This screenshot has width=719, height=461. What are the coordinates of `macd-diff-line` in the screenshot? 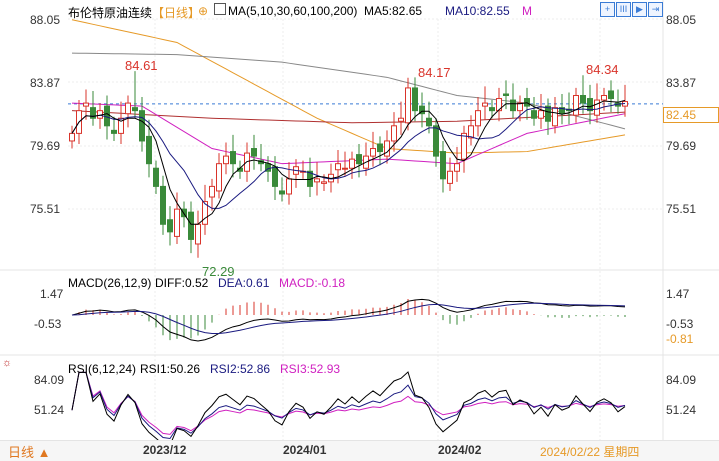 It's located at (348, 320).